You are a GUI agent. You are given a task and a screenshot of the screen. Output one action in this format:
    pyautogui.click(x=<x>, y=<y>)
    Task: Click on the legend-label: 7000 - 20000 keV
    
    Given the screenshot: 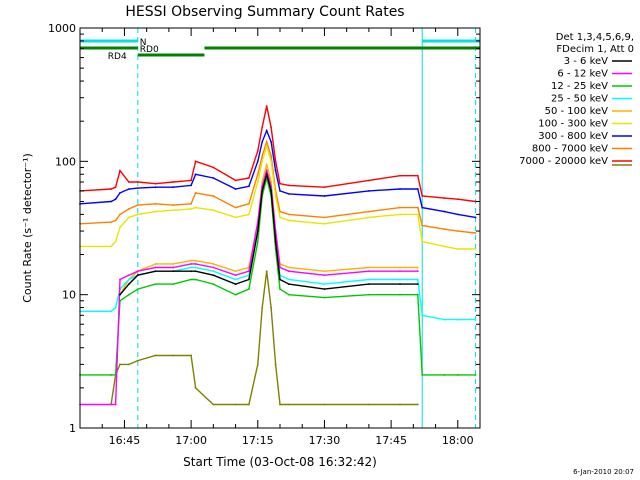 What is the action you would take?
    pyautogui.click(x=563, y=161)
    